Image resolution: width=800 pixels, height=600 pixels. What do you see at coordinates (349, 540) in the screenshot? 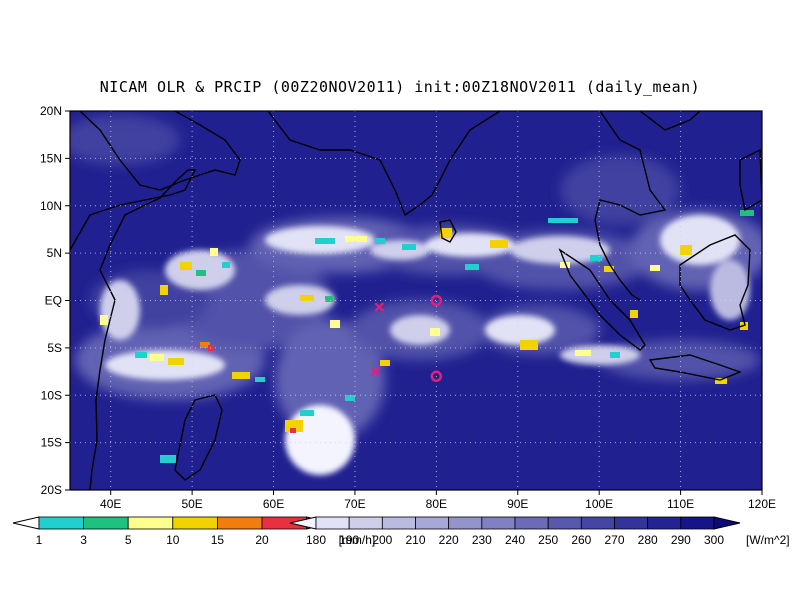
I see `colorbar-label: 190` at bounding box center [349, 540].